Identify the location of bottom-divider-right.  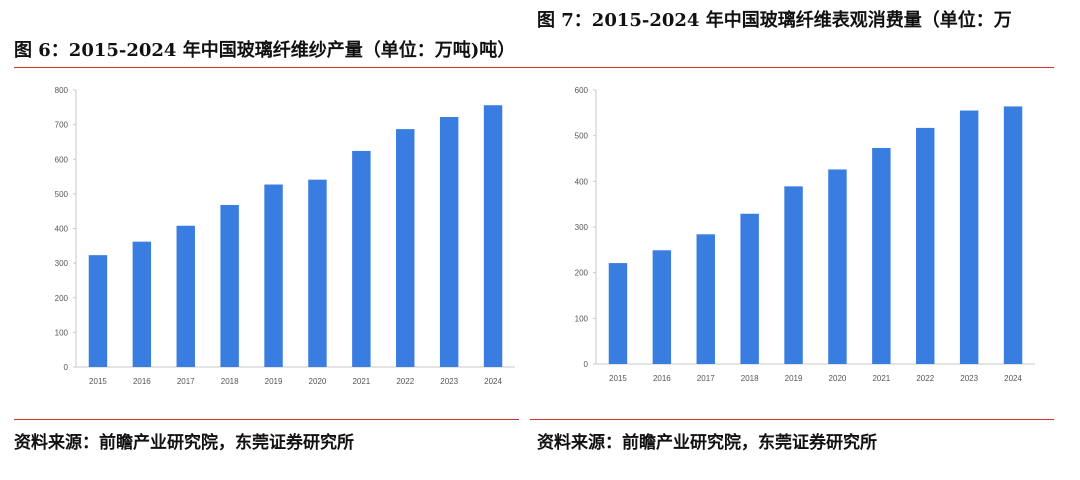
(792, 419).